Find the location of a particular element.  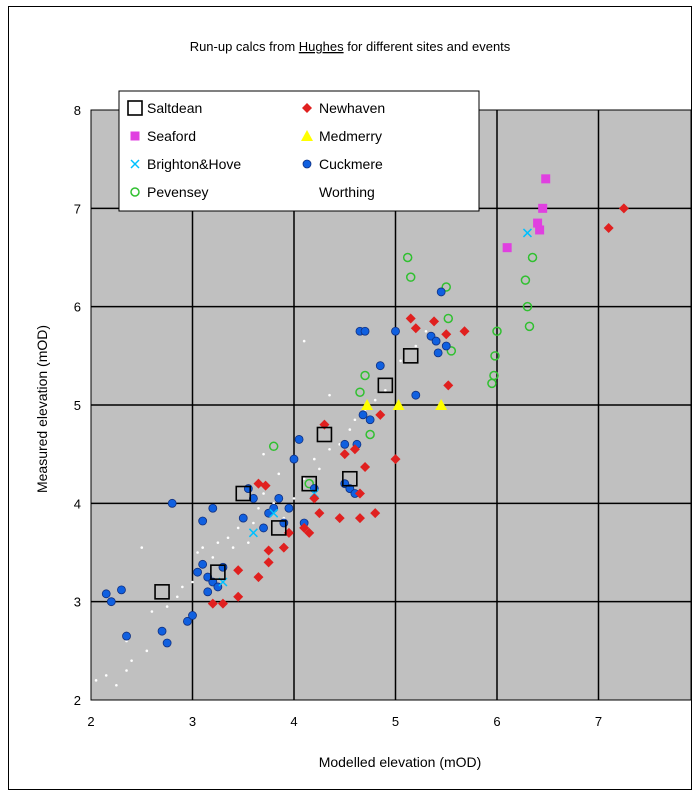

y-tick-label: 7 is located at coordinates (77, 208).